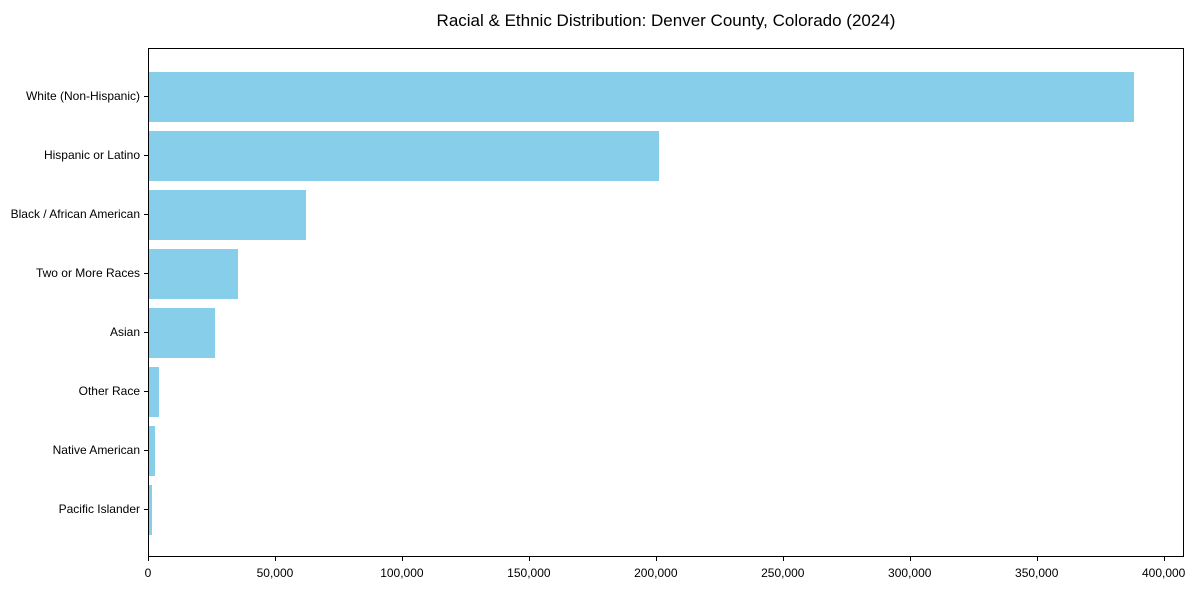  I want to click on bar-hispanic-or-latino, so click(404, 156).